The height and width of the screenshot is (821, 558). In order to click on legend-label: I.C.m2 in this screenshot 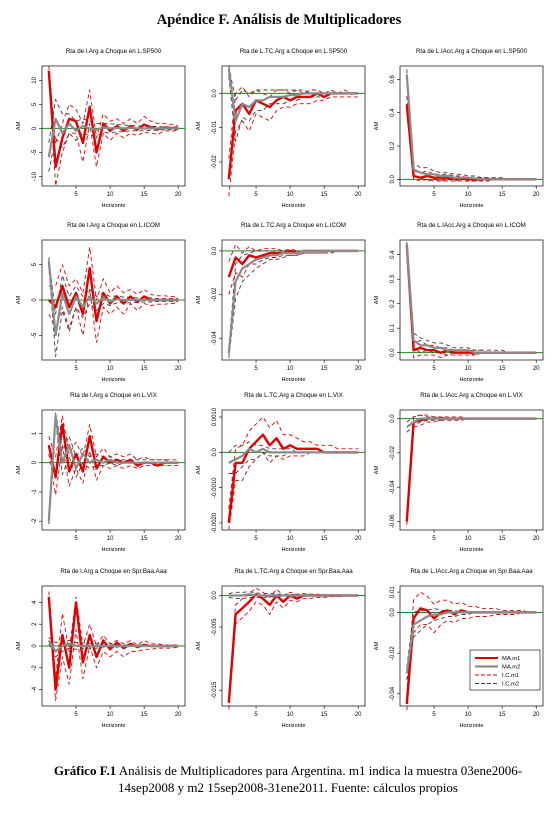, I will do `click(510, 685)`.